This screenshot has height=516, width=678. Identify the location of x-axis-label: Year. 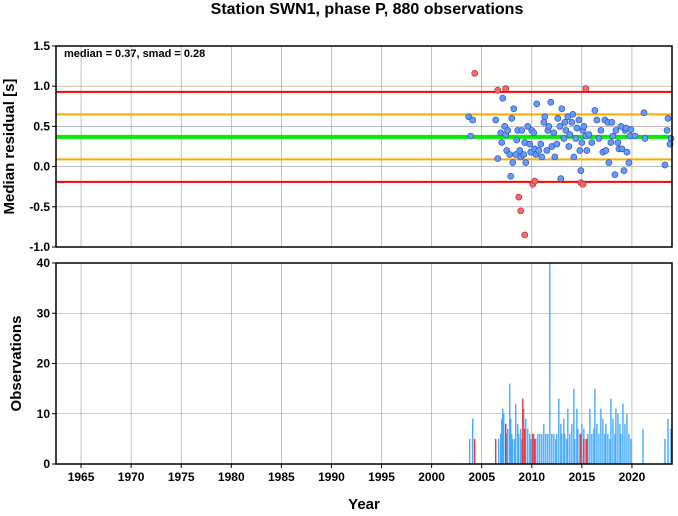
(364, 503).